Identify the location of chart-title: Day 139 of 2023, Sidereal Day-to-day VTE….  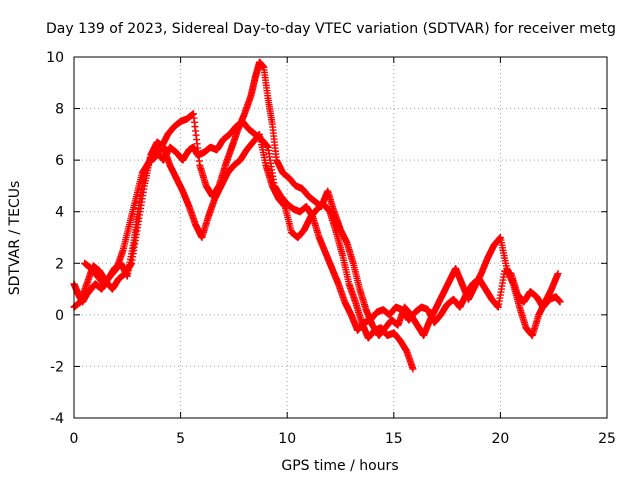
(331, 29).